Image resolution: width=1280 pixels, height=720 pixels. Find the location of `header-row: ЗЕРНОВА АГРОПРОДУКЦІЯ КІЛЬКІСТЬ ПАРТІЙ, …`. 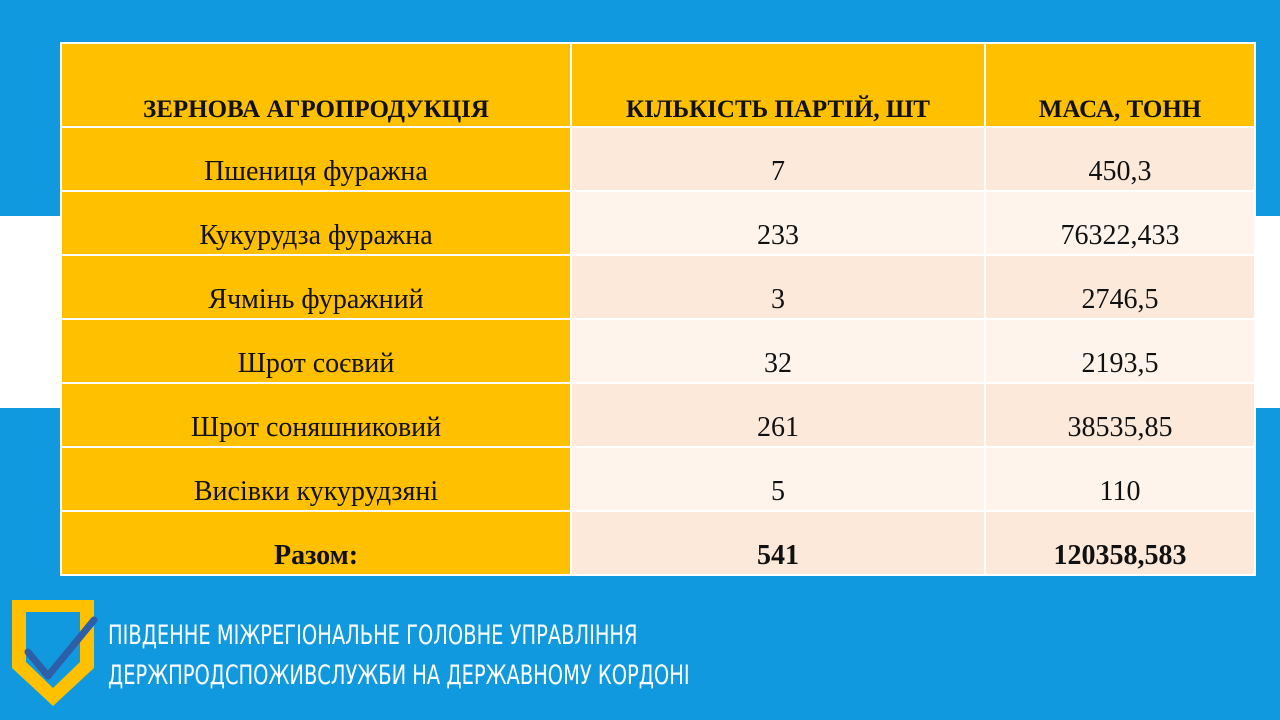

header-row: ЗЕРНОВА АГРОПРОДУКЦІЯ КІЛЬКІСТЬ ПАРТІЙ, … is located at coordinates (658, 85).